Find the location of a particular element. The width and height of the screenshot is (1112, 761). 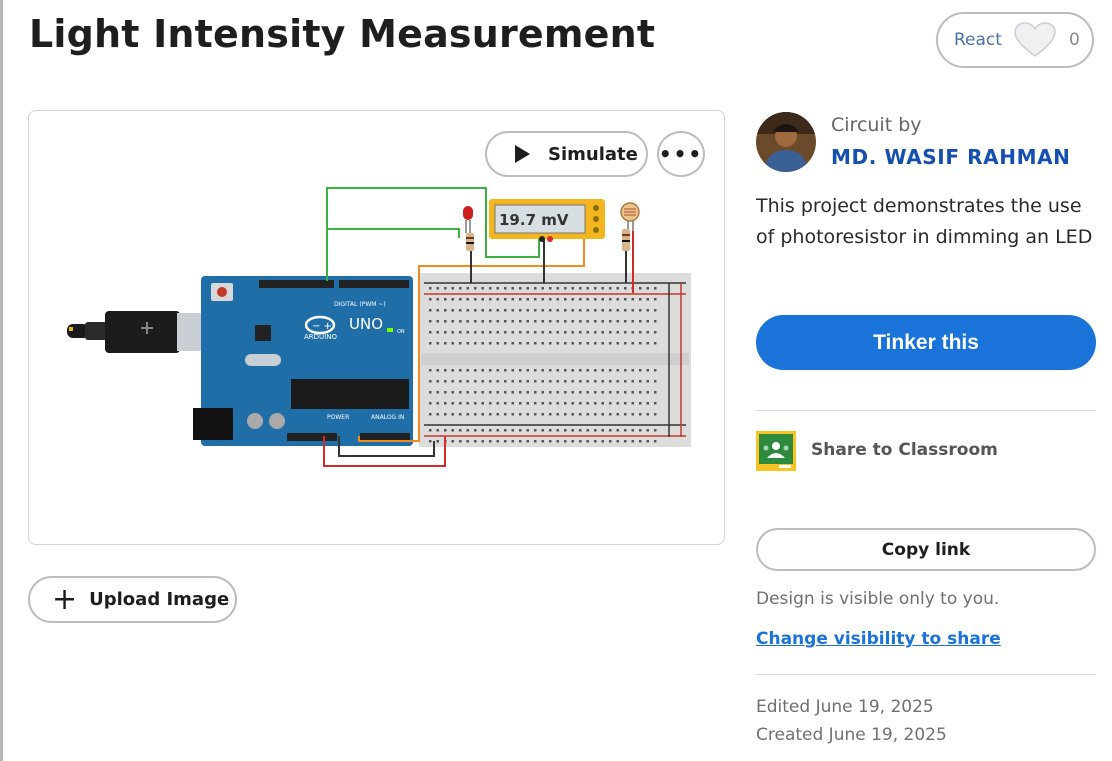

more-options-button: ••• is located at coordinates (681, 154).